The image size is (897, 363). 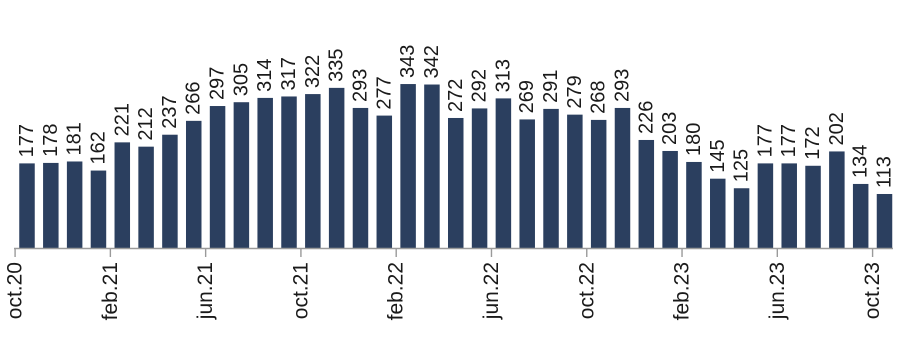 What do you see at coordinates (742, 165) in the screenshot?
I see `value-label-apr.23: 125` at bounding box center [742, 165].